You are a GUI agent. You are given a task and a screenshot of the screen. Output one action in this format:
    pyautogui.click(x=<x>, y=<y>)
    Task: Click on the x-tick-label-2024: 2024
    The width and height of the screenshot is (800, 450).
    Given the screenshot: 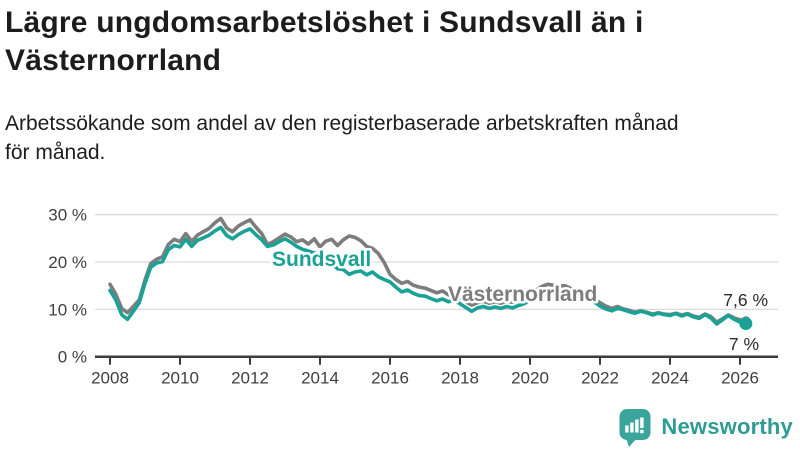 What is the action you would take?
    pyautogui.click(x=670, y=378)
    